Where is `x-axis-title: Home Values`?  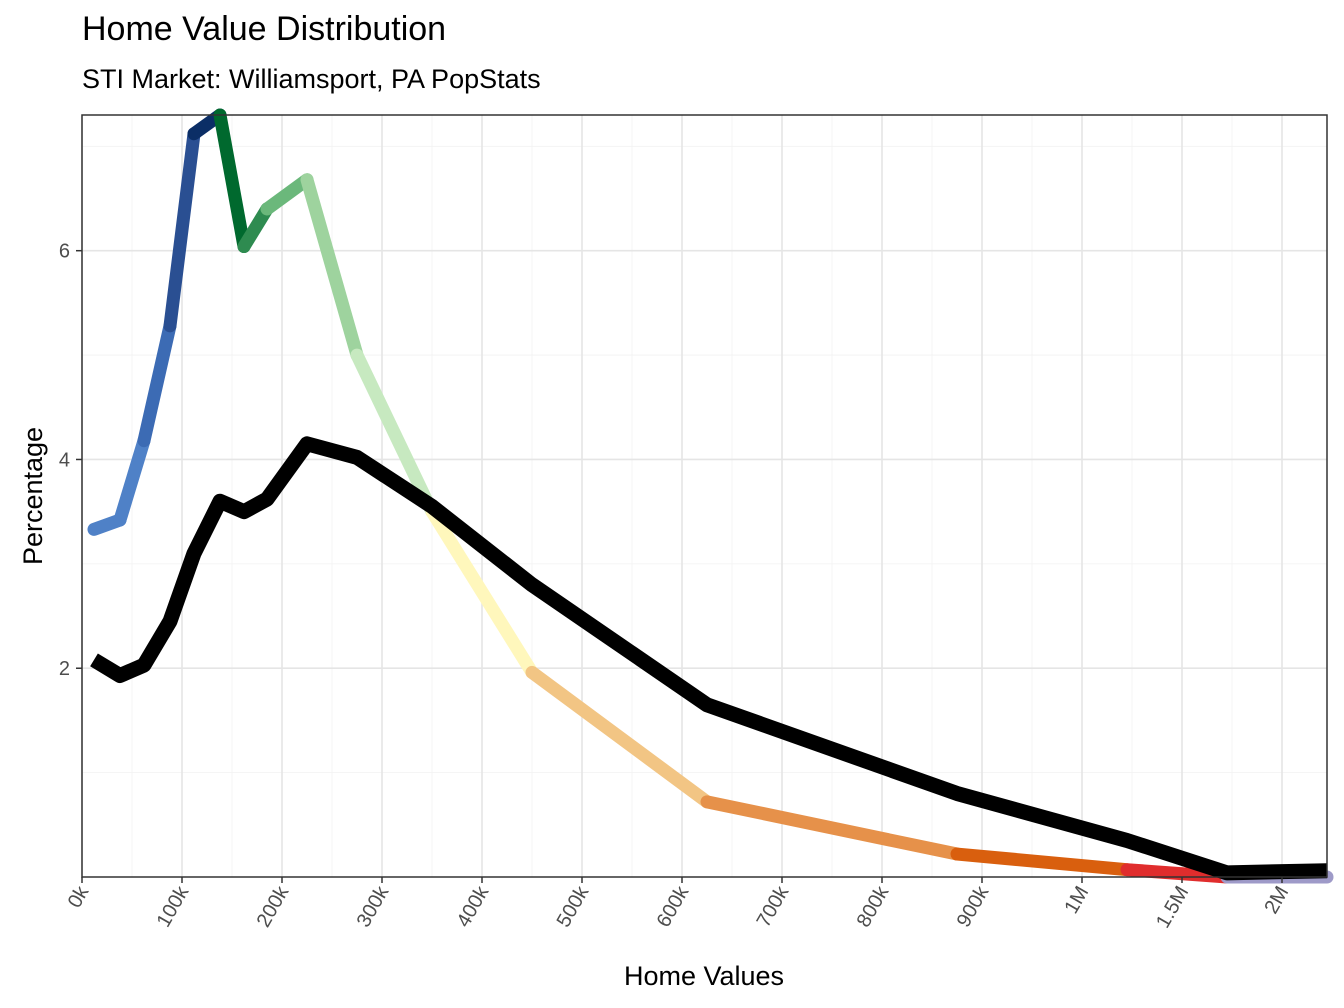
x-axis-title: Home Values is located at coordinates (704, 976).